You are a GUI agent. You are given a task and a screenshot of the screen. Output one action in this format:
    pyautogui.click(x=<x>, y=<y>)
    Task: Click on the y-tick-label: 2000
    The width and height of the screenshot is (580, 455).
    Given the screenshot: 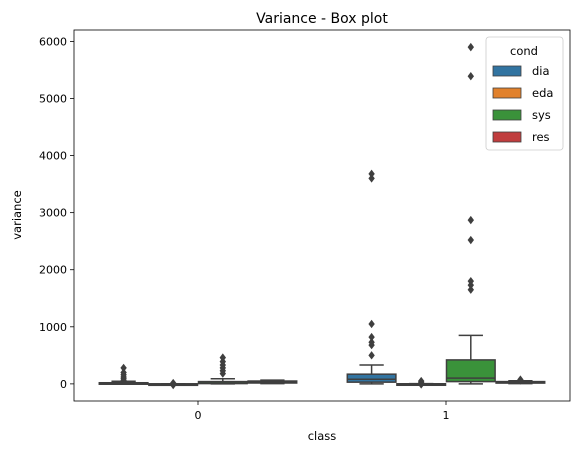 What is the action you would take?
    pyautogui.click(x=53, y=270)
    